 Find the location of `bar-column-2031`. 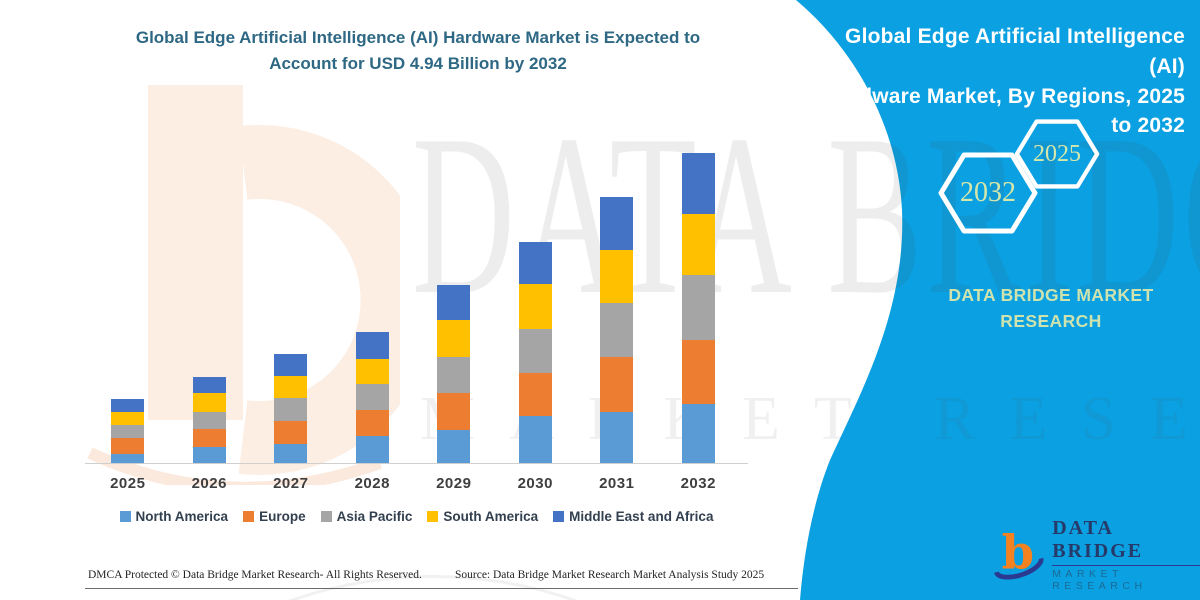

bar-column-2031 is located at coordinates (617, 301).